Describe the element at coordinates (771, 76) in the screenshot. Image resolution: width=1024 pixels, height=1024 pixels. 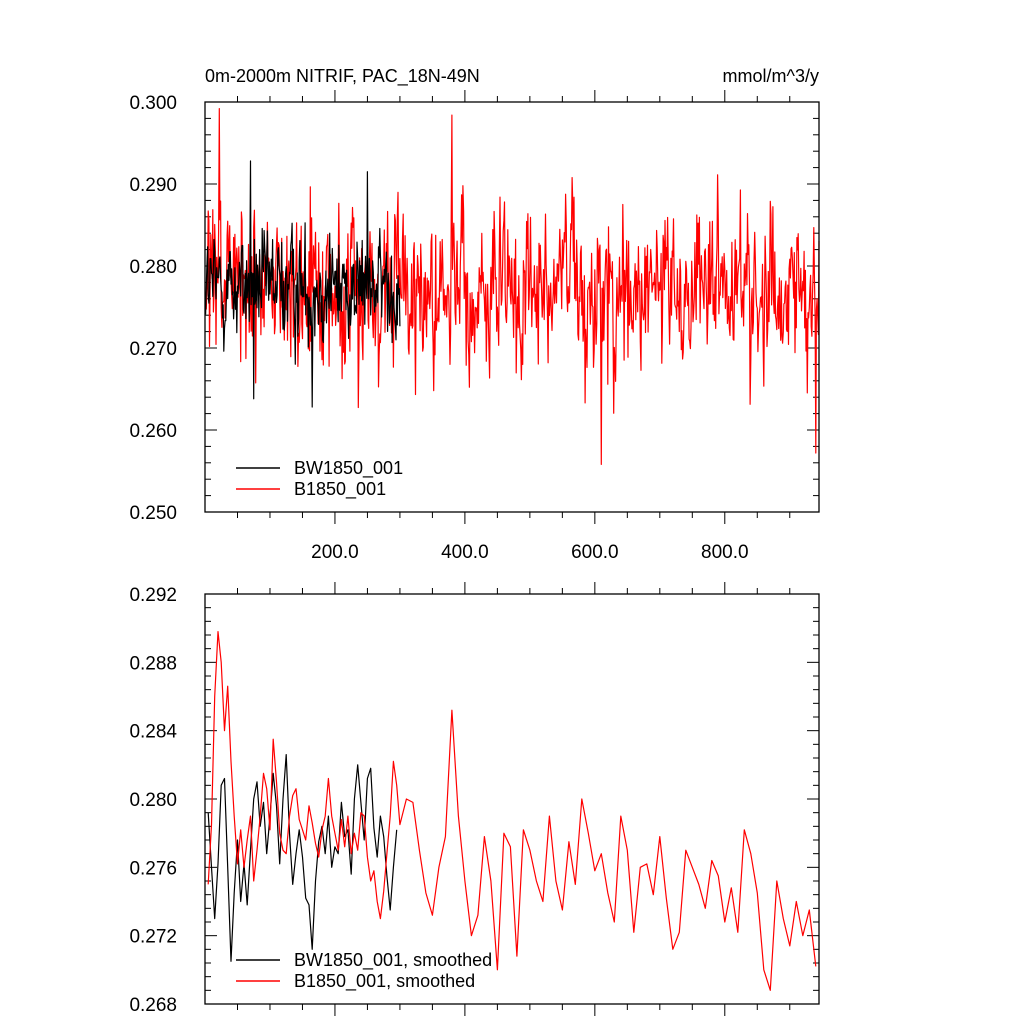
I see `units-label: mmol/m^3/y` at that location.